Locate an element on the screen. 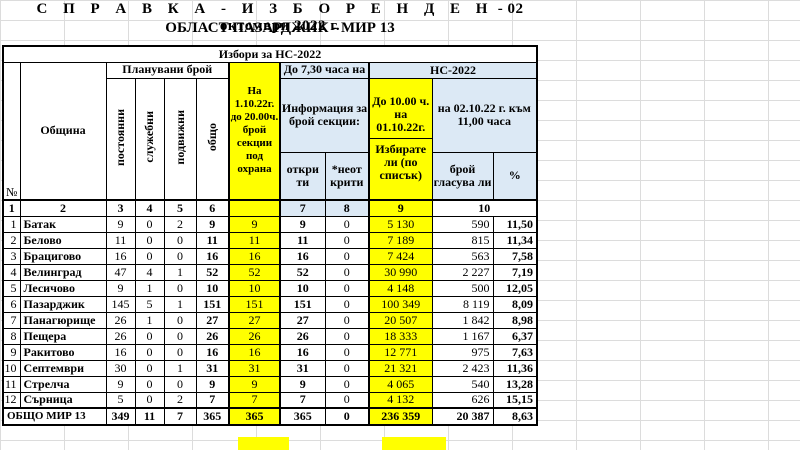  cell-name: Панагюрище is located at coordinates (63, 320).